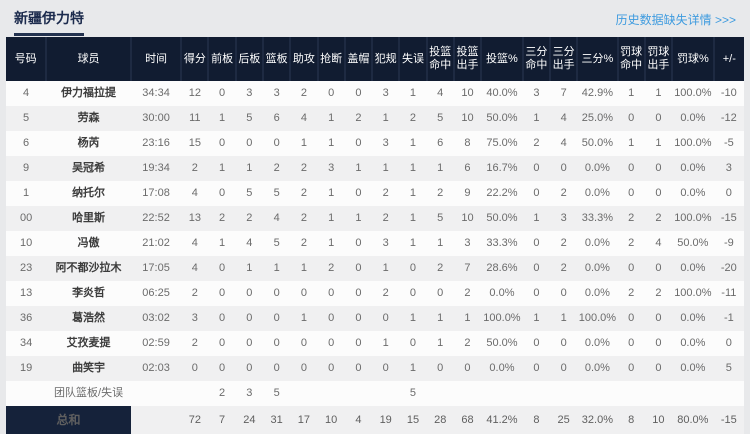  What do you see at coordinates (413, 59) in the screenshot?
I see `column-header: 失误` at bounding box center [413, 59].